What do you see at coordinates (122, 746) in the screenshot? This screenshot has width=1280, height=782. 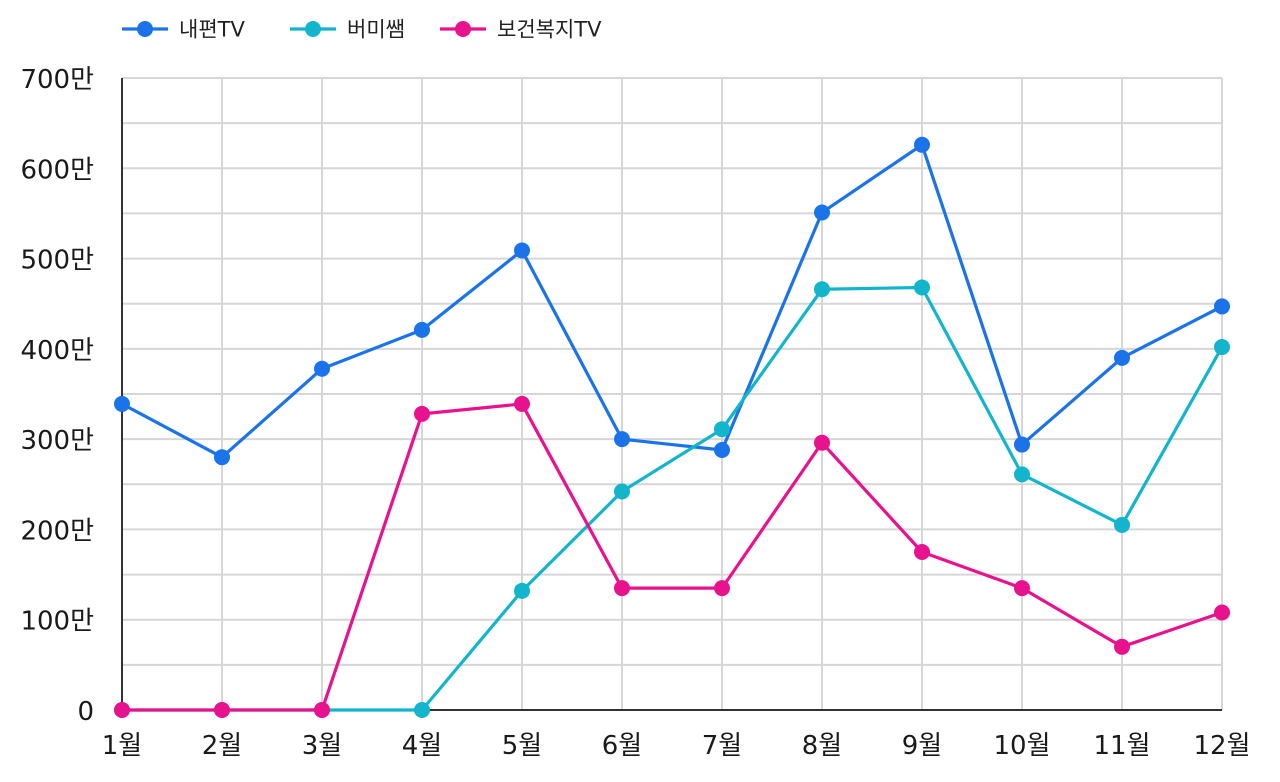 I see `x-tick-label: 1월` at bounding box center [122, 746].